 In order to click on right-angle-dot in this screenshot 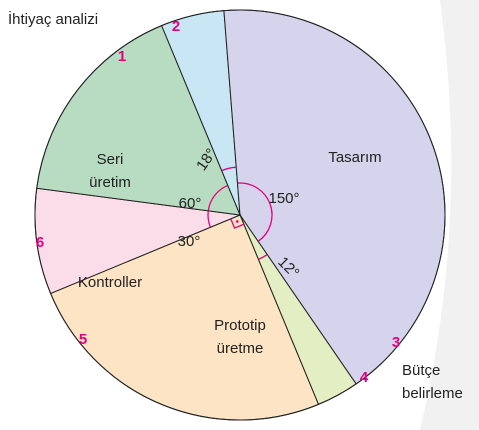, I will do `click(237, 221)`.